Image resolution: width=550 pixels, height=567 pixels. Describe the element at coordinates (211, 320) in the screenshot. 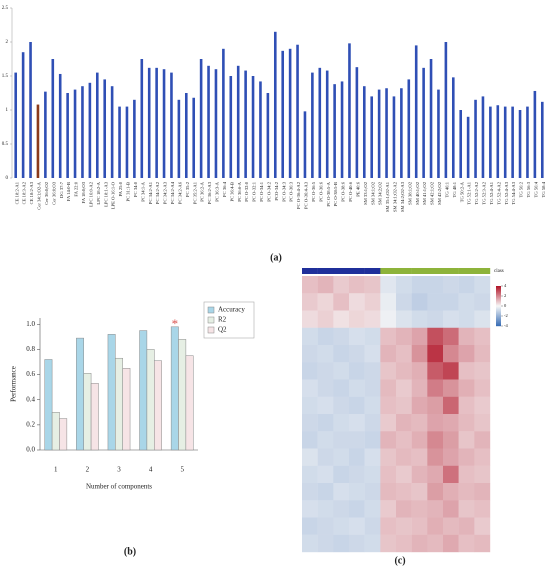

I see `legend-swatch` at that location.